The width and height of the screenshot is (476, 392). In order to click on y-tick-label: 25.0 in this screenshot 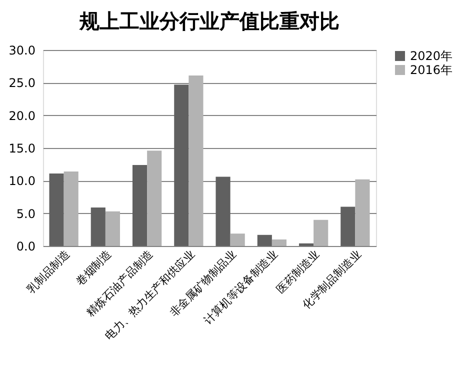, I will do `click(22, 83)`.